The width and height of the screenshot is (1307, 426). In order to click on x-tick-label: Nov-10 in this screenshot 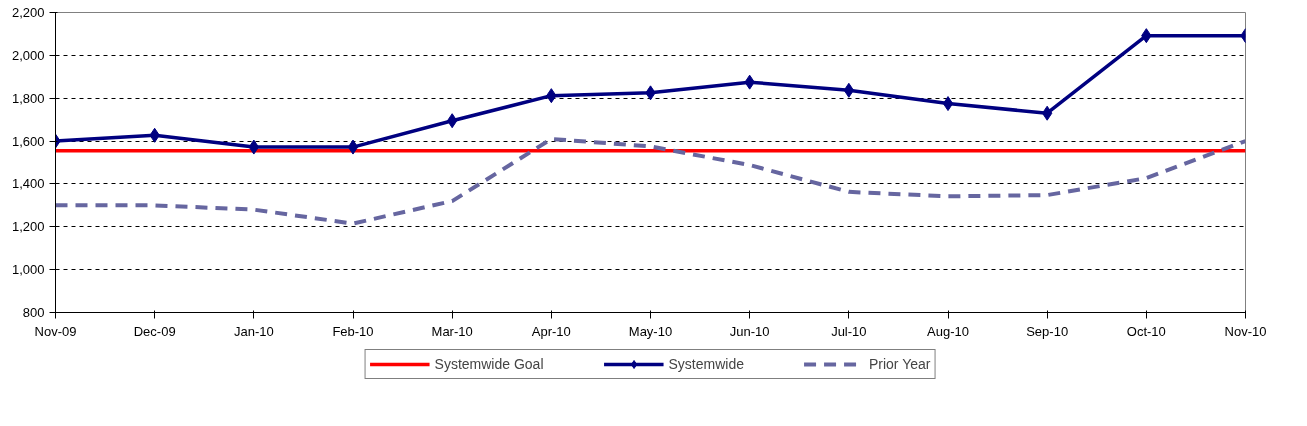, I will do `click(1245, 331)`.